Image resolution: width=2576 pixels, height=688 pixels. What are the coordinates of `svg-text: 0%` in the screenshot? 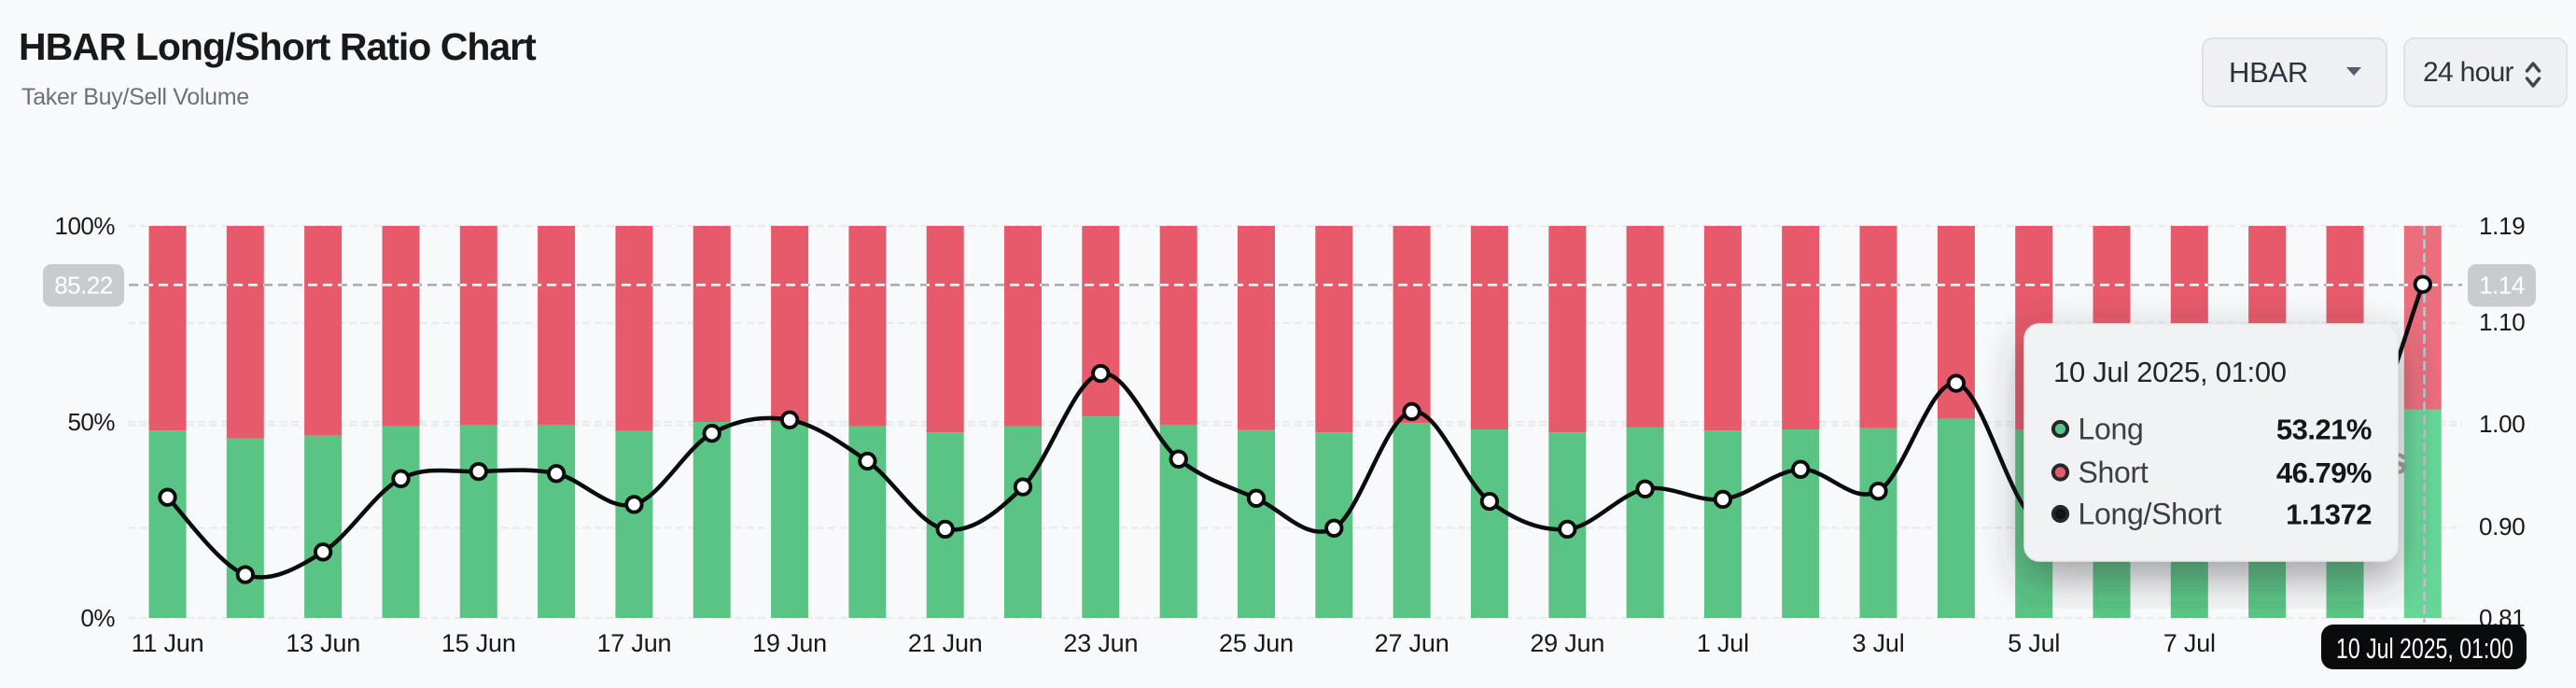 It's located at (97, 618).